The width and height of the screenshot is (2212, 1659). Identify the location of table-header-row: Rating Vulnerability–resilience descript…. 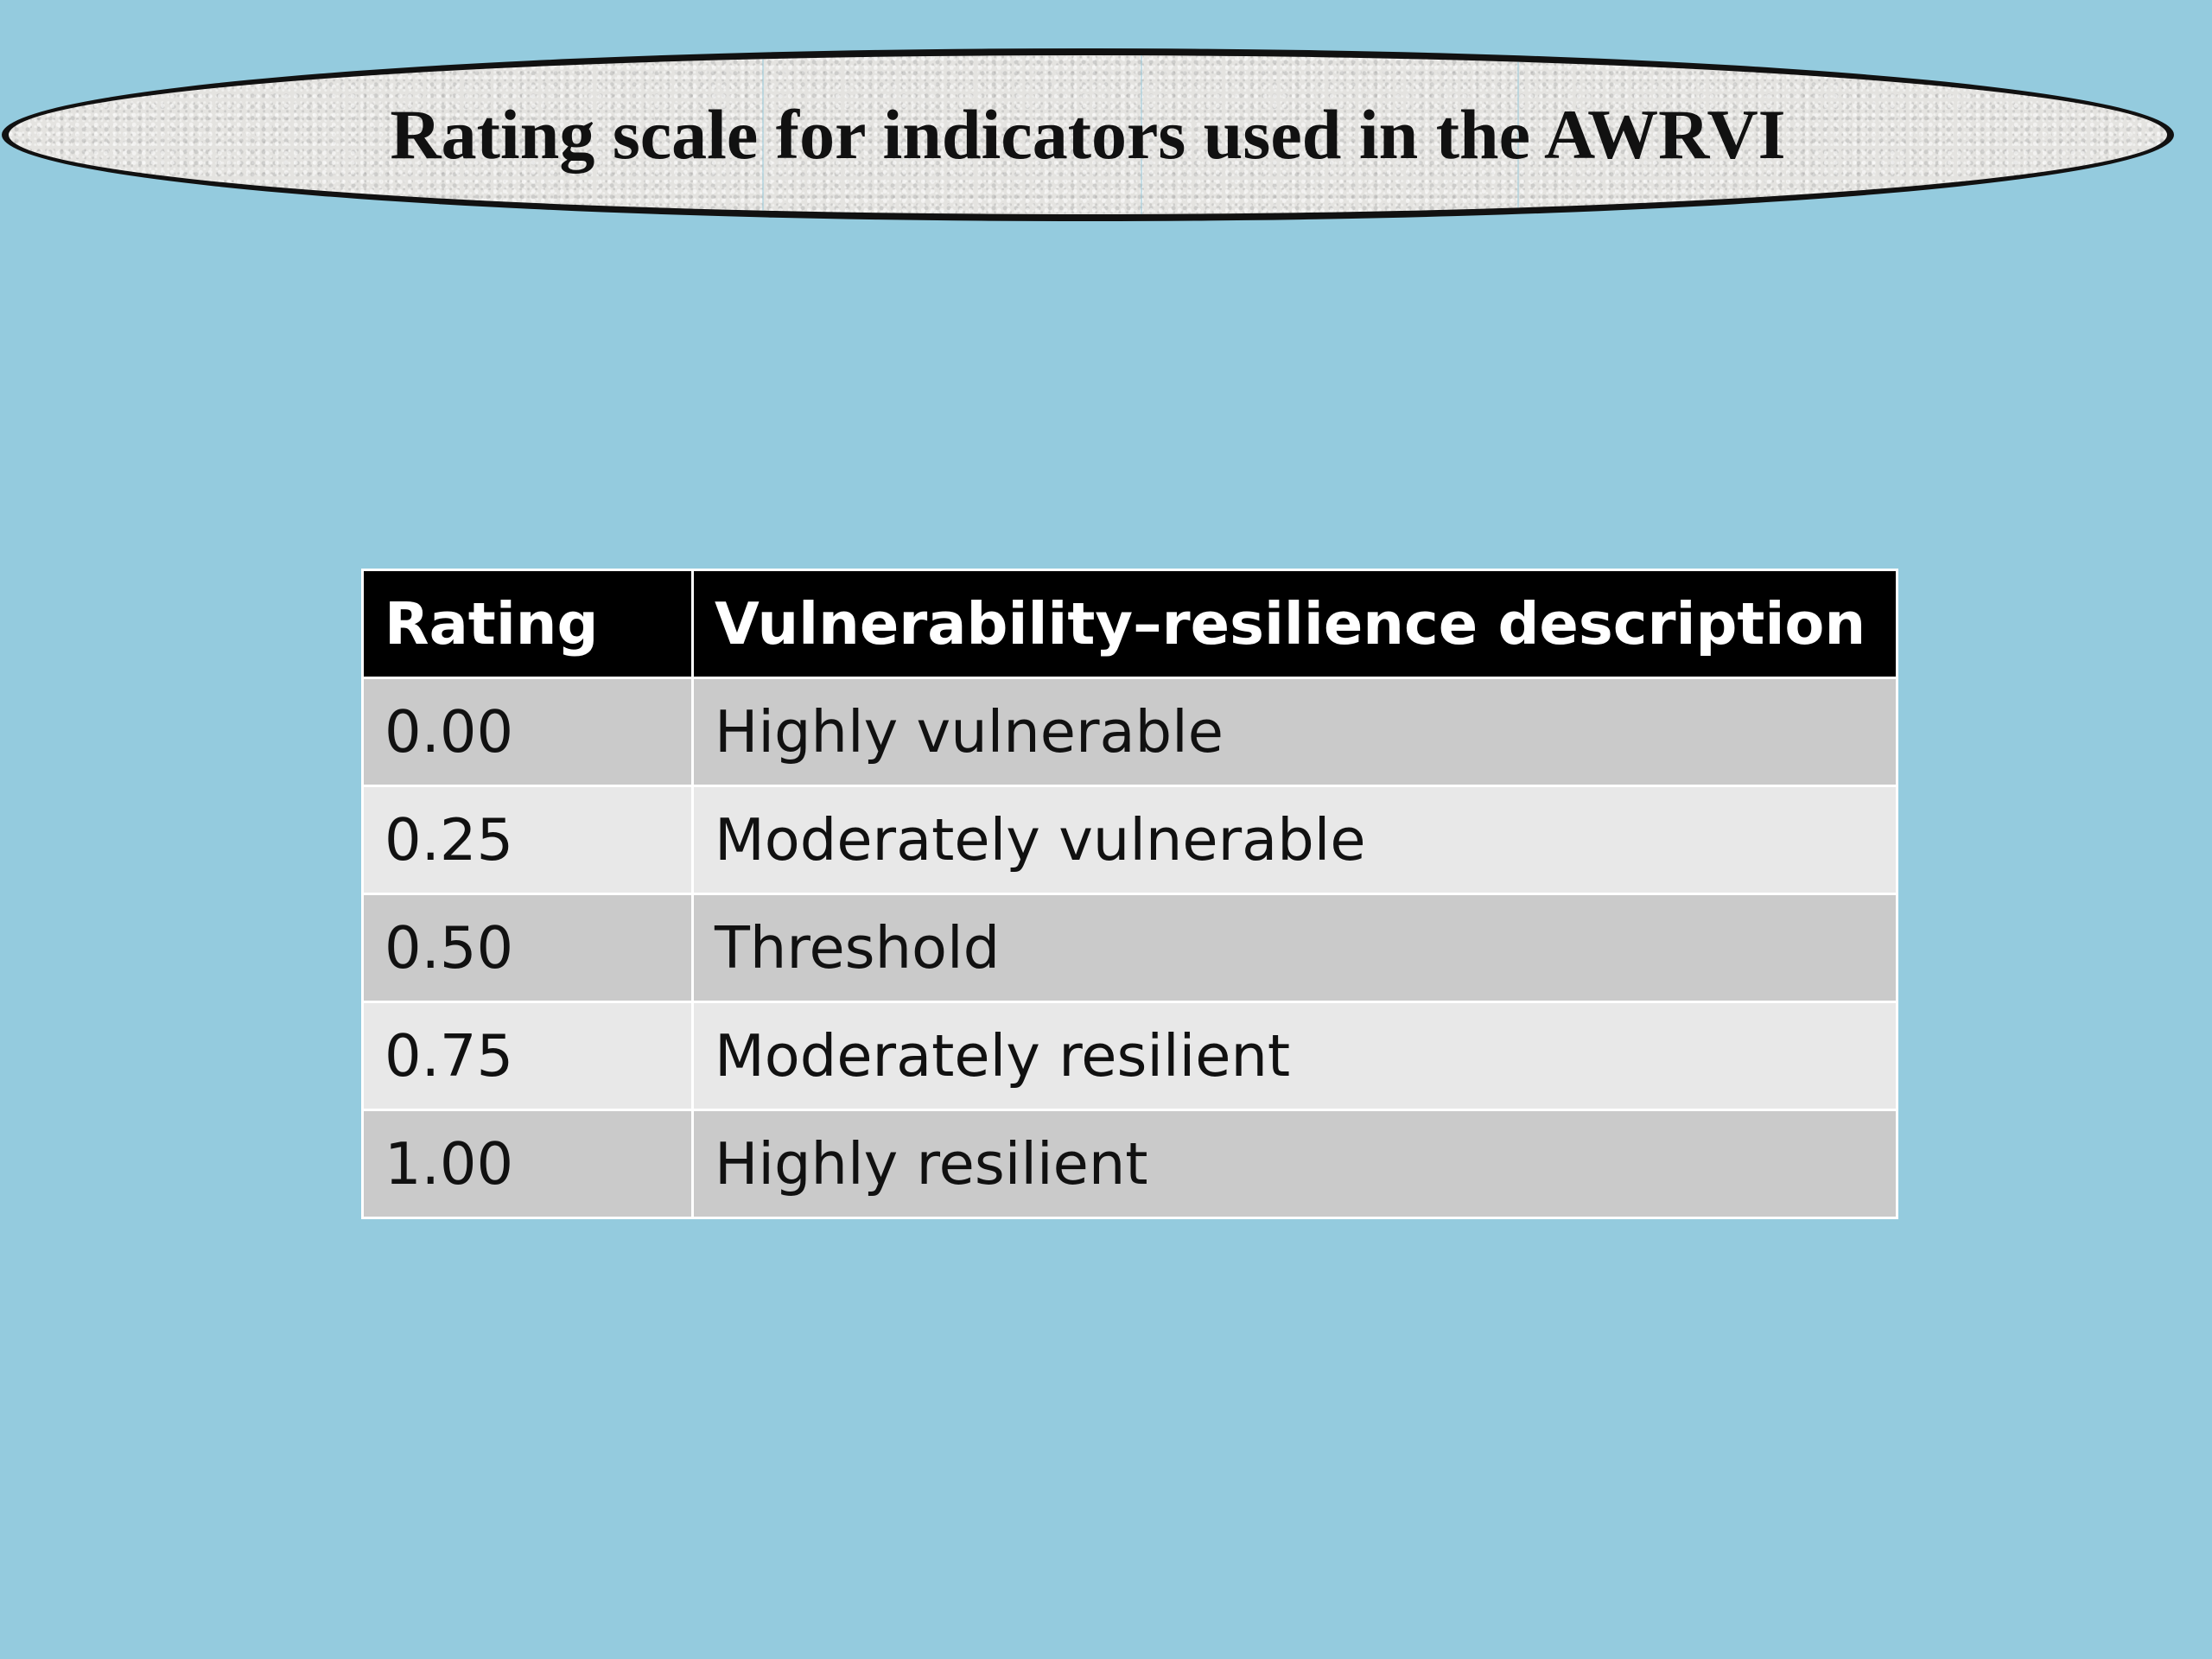
(1129, 624).